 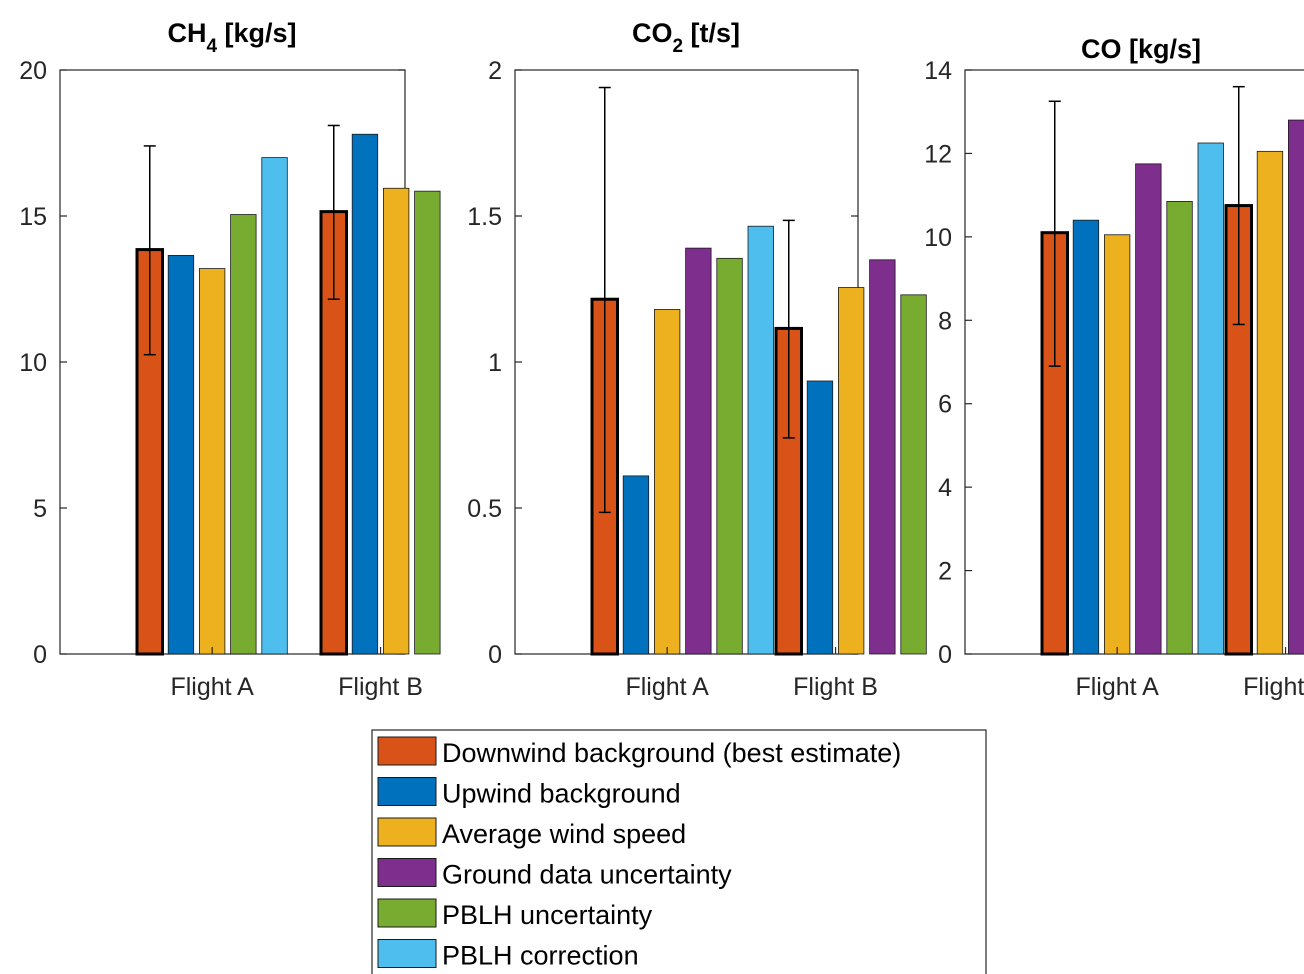 What do you see at coordinates (33, 217) in the screenshot?
I see `y-tick-label: 15` at bounding box center [33, 217].